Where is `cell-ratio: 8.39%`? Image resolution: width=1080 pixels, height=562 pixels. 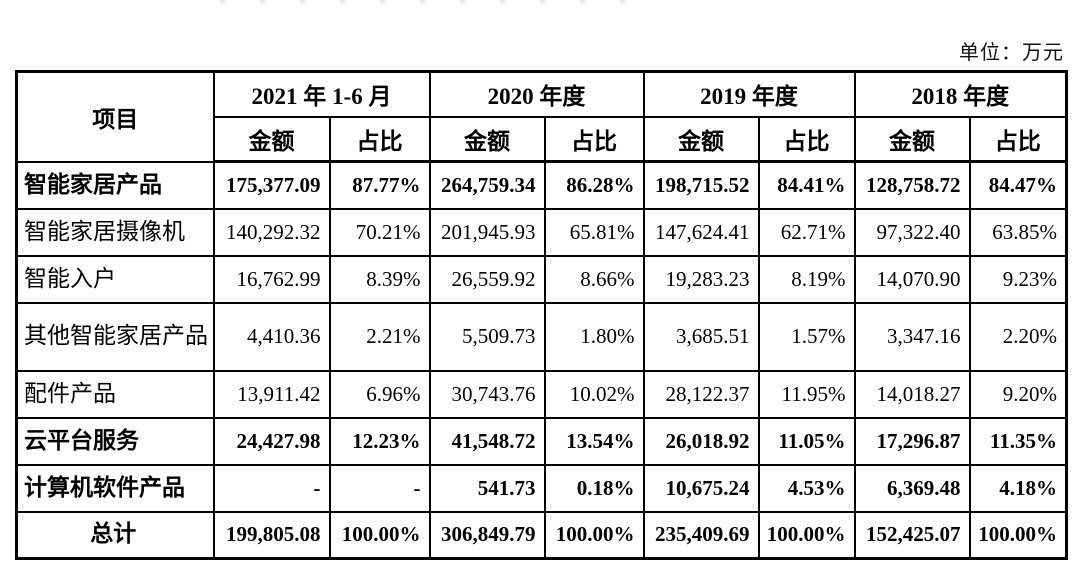
cell-ratio: 8.39% is located at coordinates (379, 279).